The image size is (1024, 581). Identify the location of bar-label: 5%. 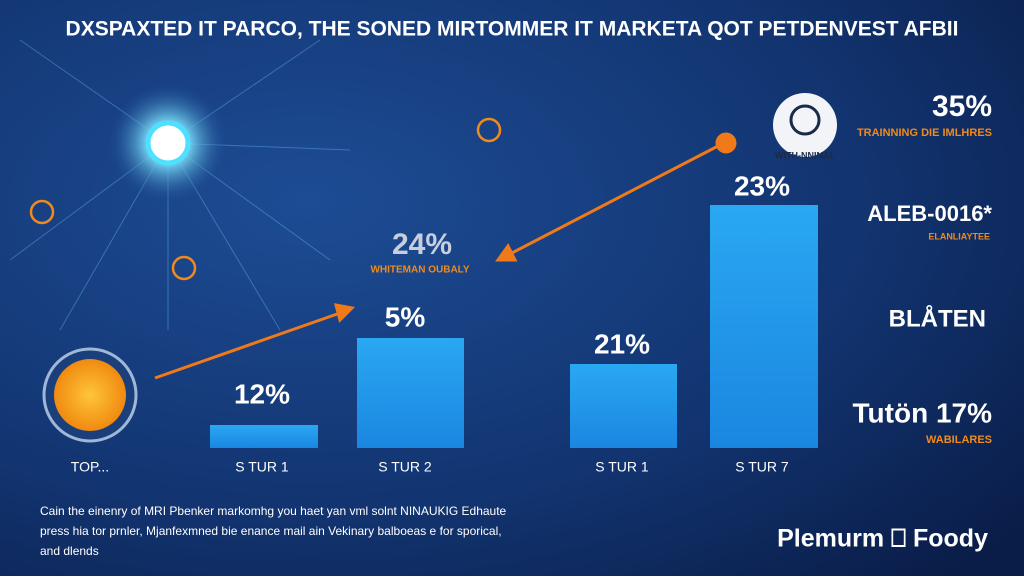
(405, 316).